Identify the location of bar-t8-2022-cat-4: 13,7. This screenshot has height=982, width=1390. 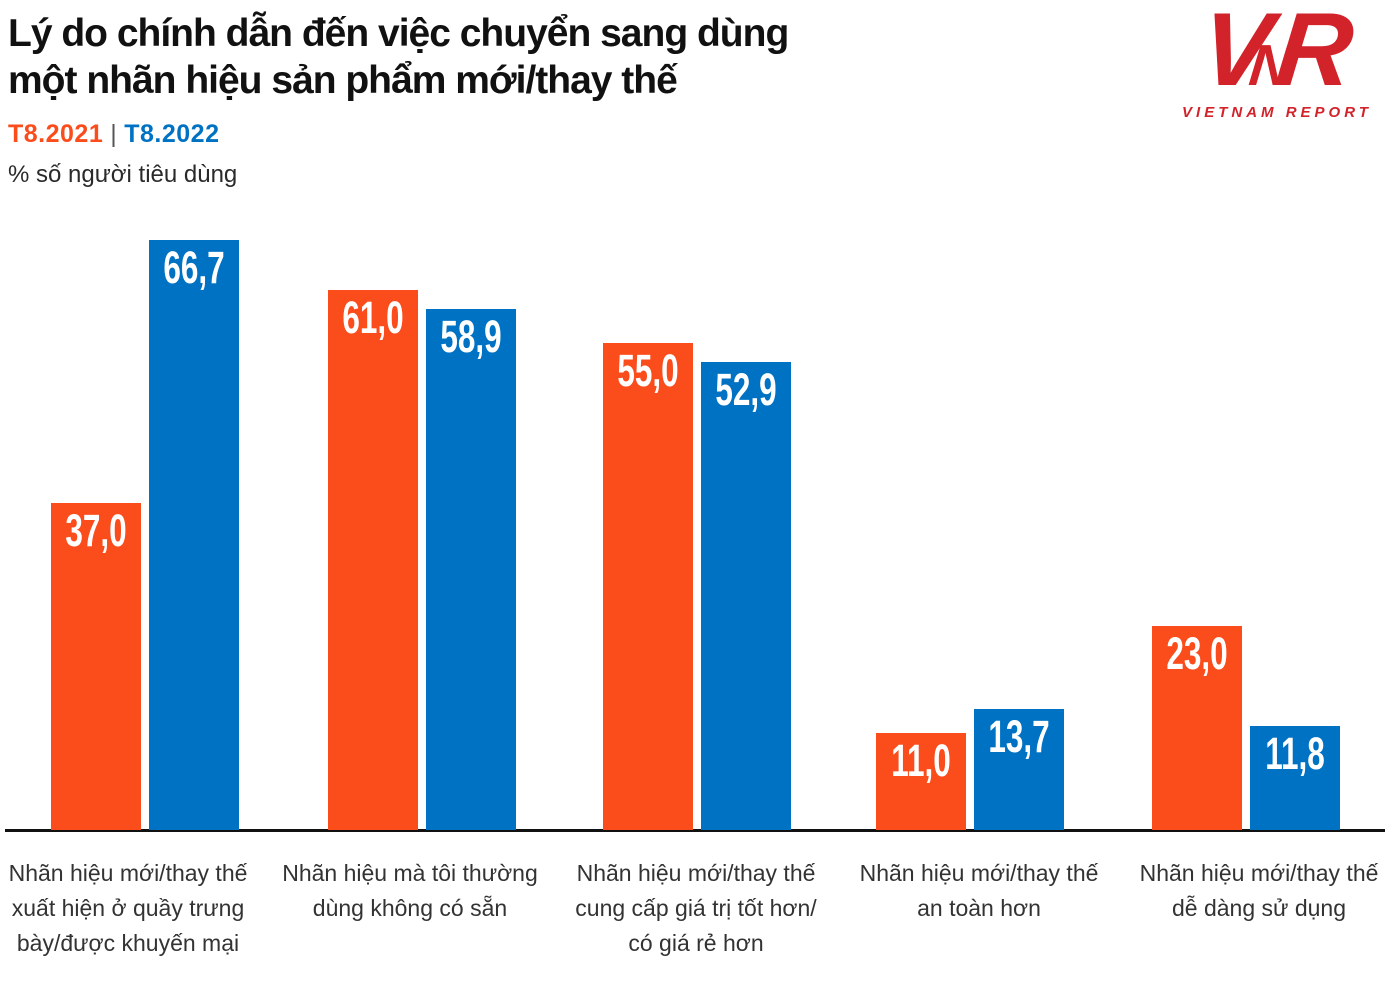
(1019, 769).